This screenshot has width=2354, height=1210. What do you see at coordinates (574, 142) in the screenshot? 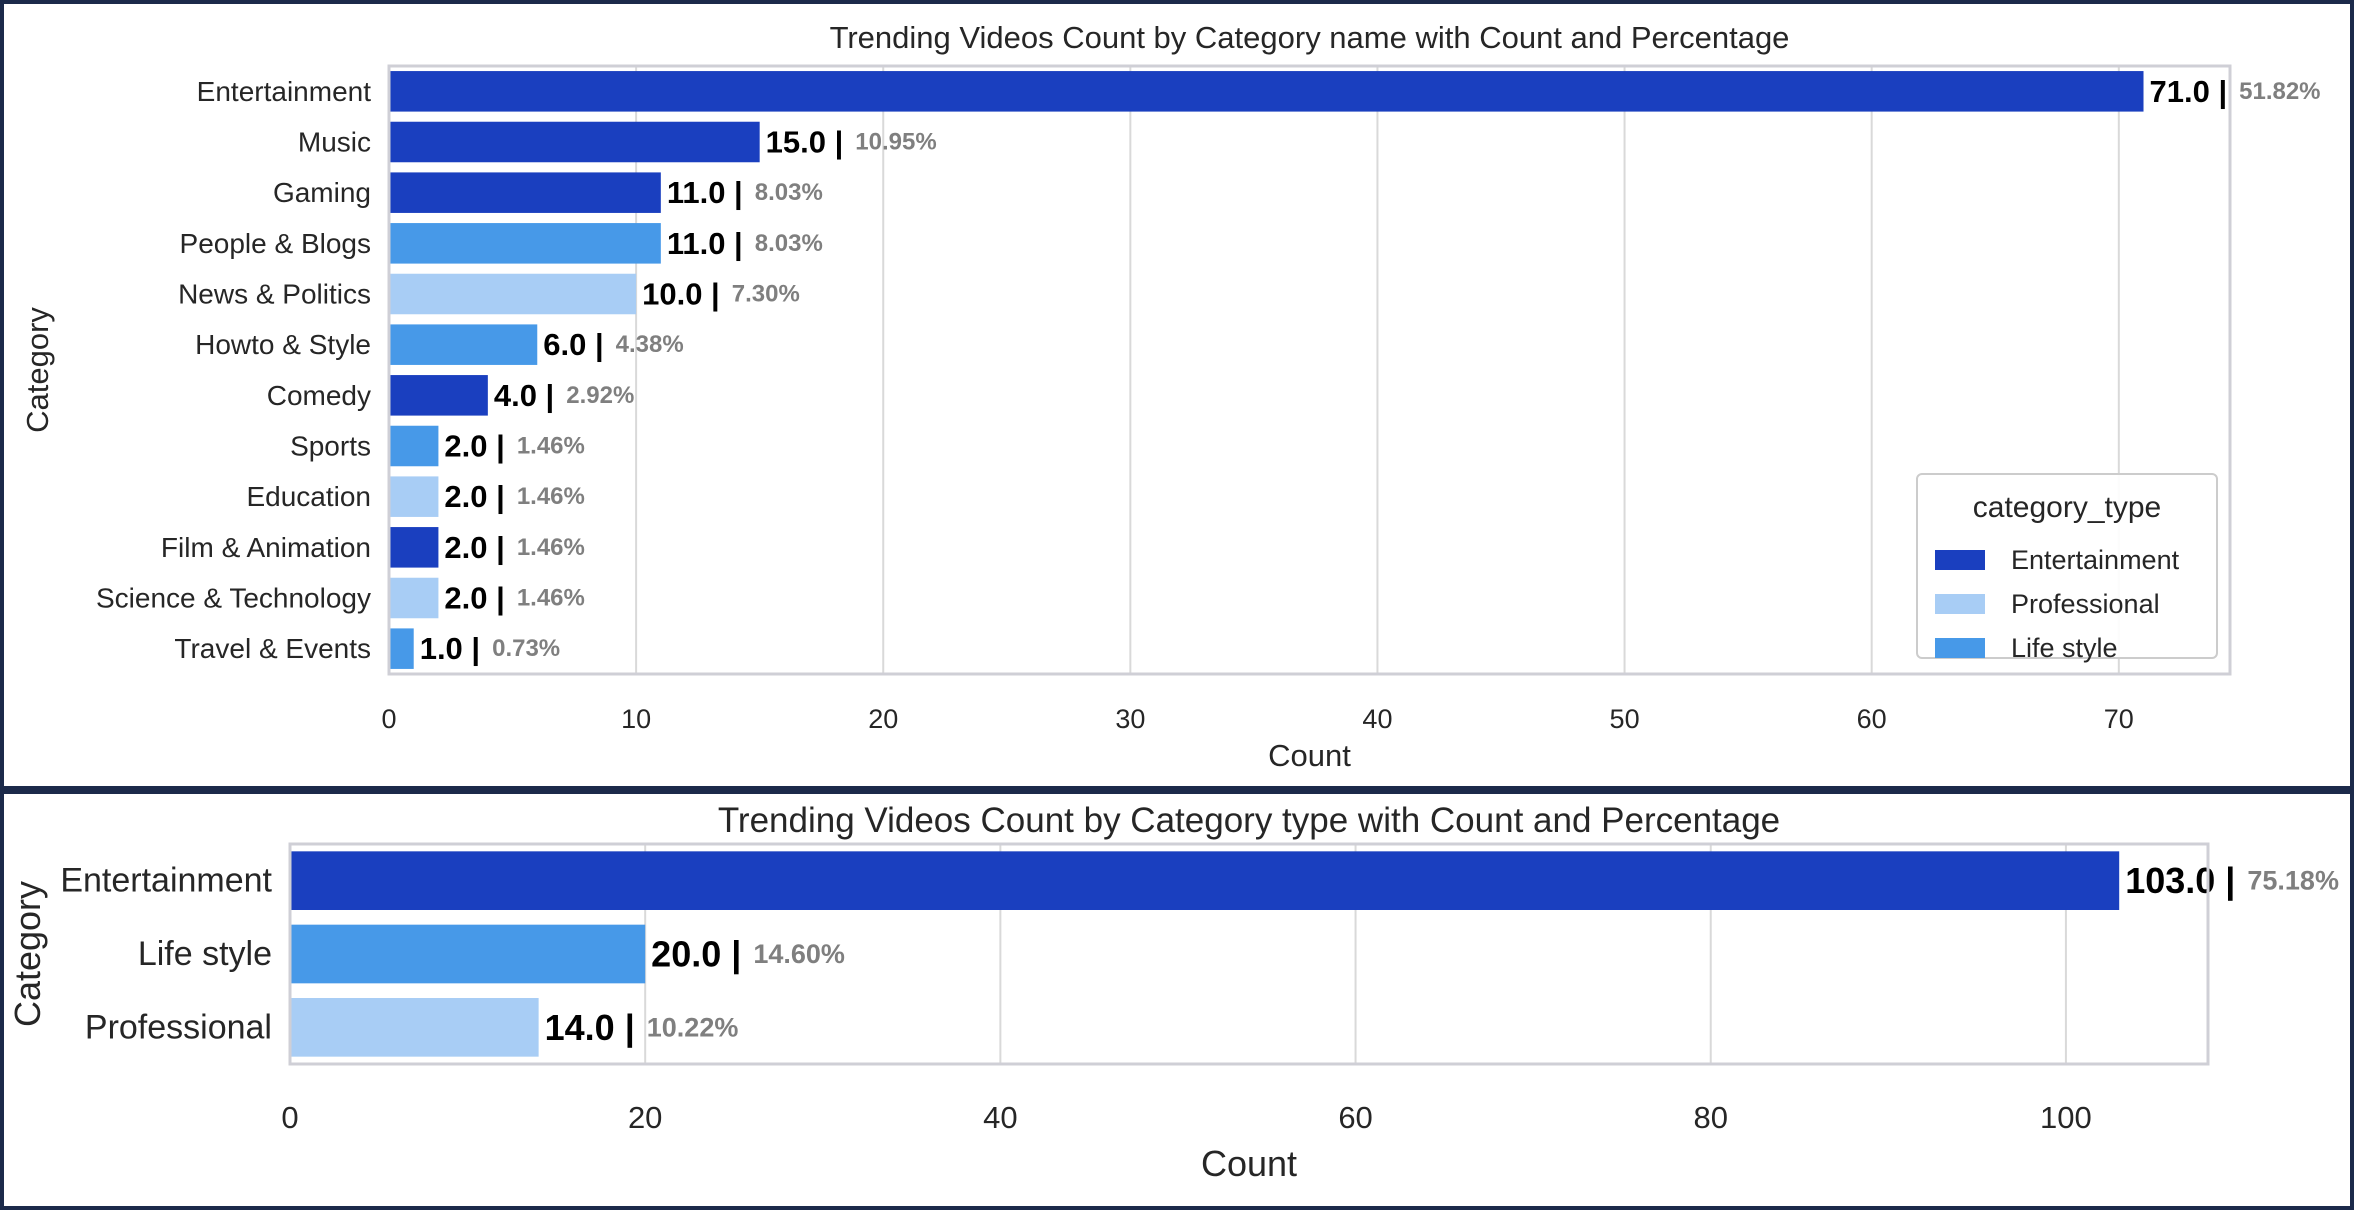
I see `bar-music` at bounding box center [574, 142].